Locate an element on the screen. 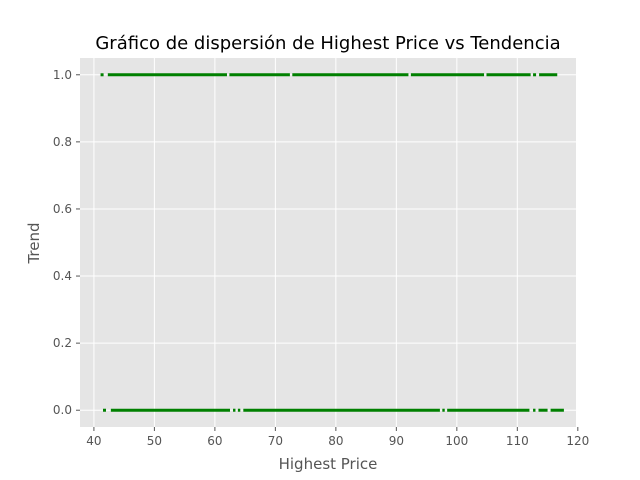 Image resolution: width=640 pixels, height=480 pixels. y-tick-label: 0.6 is located at coordinates (62, 209).